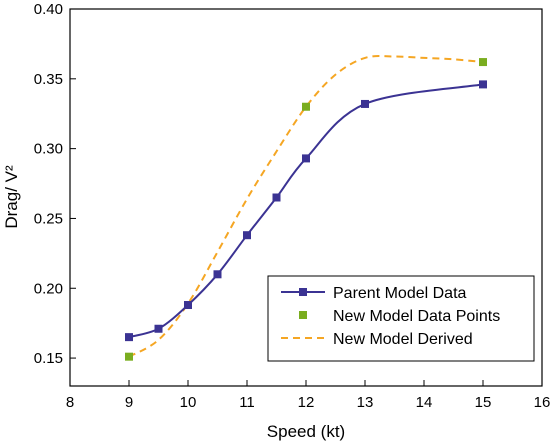 This screenshot has width=550, height=448. Describe the element at coordinates (303, 315) in the screenshot. I see `legend-new-points-marker-icon` at that location.